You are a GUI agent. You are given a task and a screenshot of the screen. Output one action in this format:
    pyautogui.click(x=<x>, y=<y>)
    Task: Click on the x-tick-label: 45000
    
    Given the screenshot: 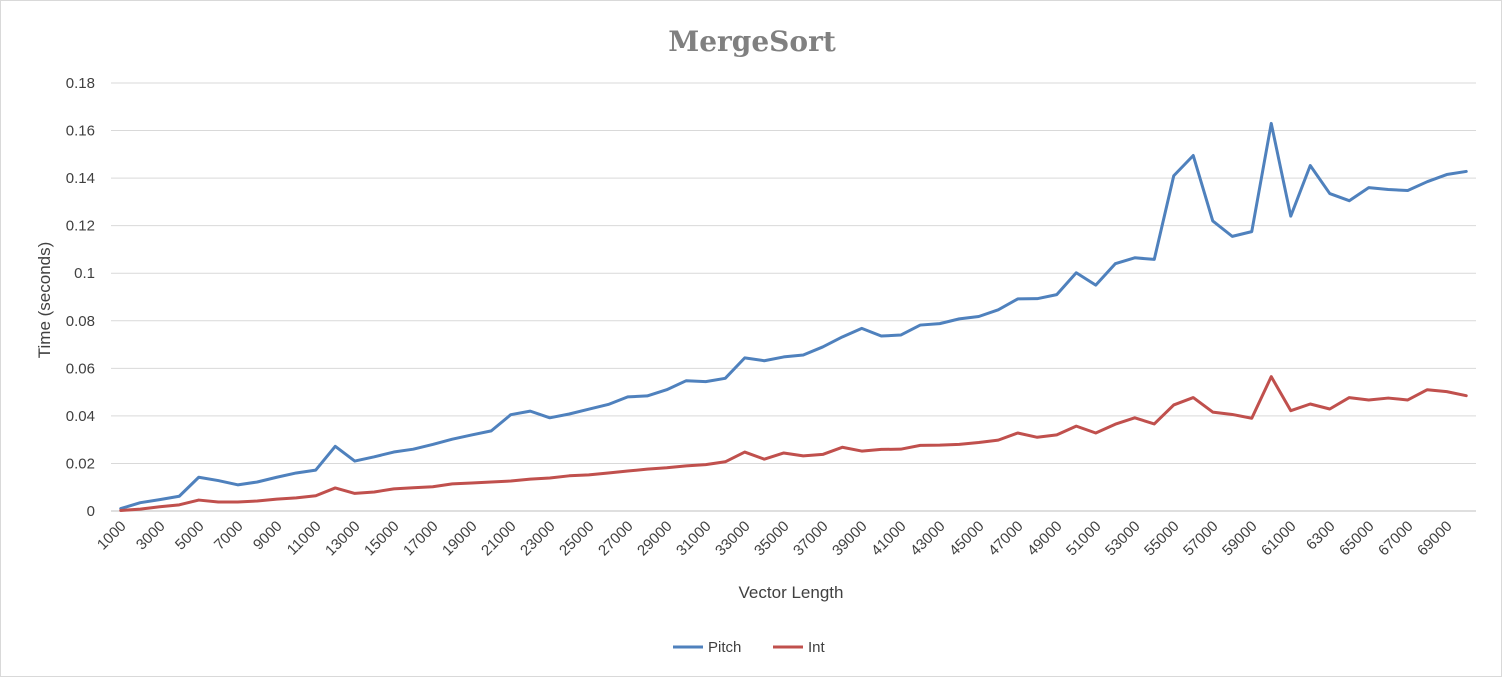 What is the action you would take?
    pyautogui.click(x=967, y=539)
    